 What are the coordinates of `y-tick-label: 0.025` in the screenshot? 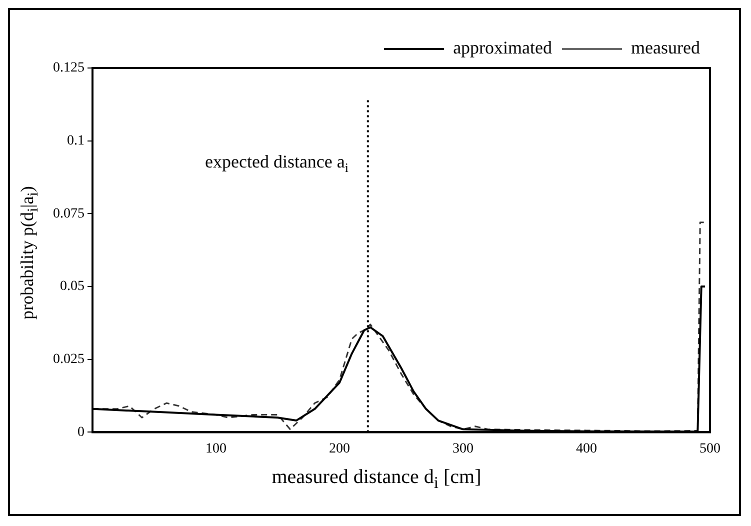 It's located at (68, 360).